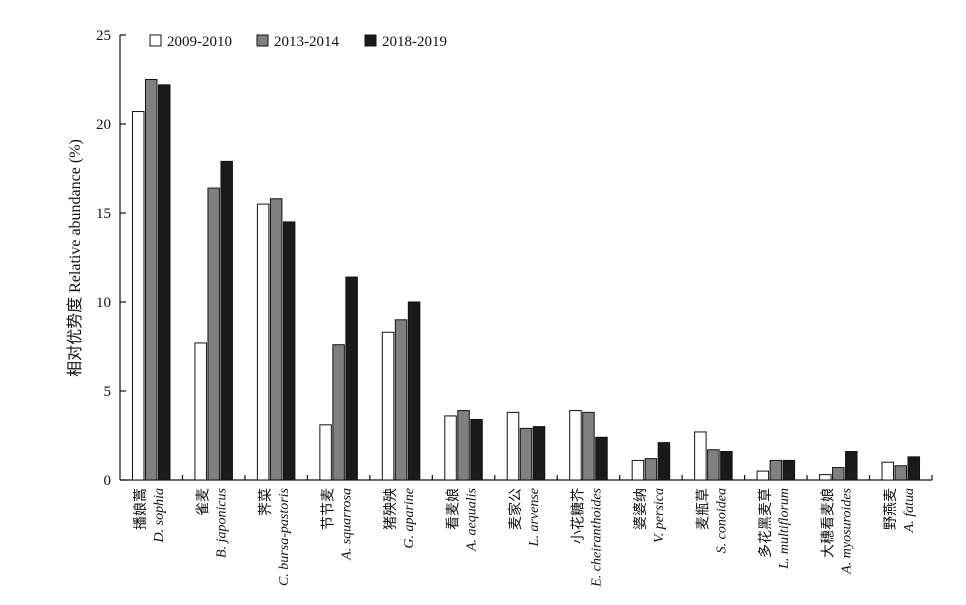  I want to click on y-tick-label: 10, so click(103, 303).